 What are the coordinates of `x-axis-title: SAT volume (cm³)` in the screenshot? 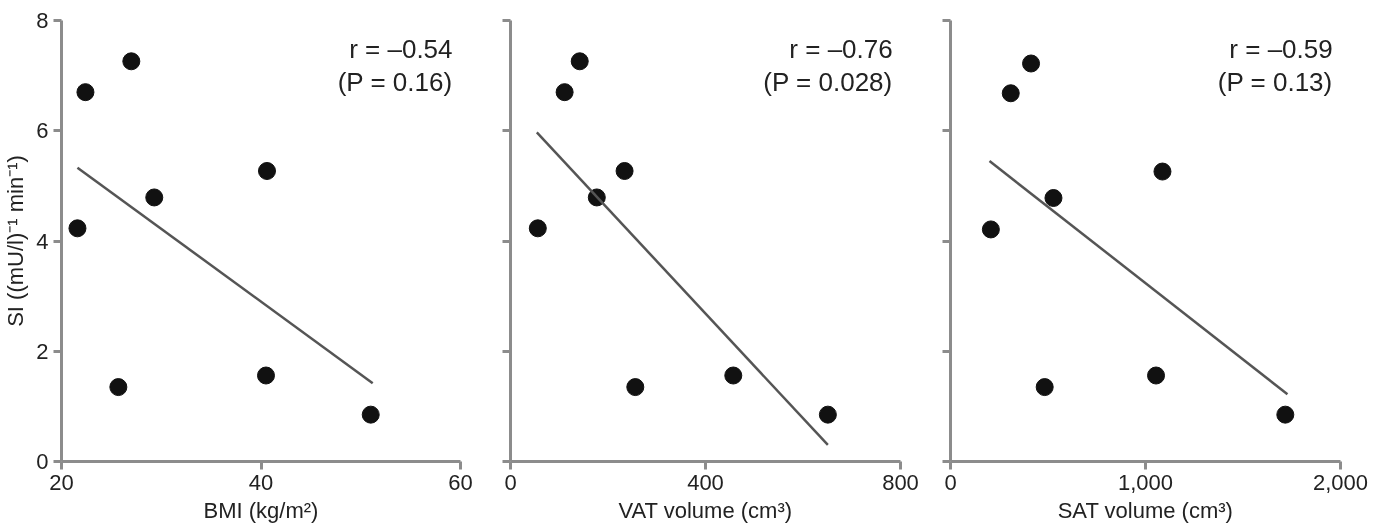 It's located at (1145, 510).